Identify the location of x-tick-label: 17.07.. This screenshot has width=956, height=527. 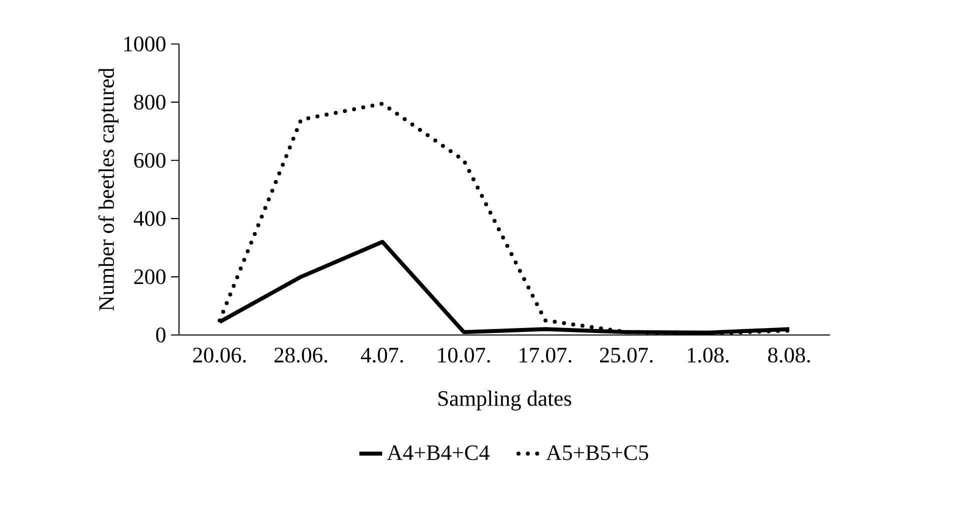
(546, 355).